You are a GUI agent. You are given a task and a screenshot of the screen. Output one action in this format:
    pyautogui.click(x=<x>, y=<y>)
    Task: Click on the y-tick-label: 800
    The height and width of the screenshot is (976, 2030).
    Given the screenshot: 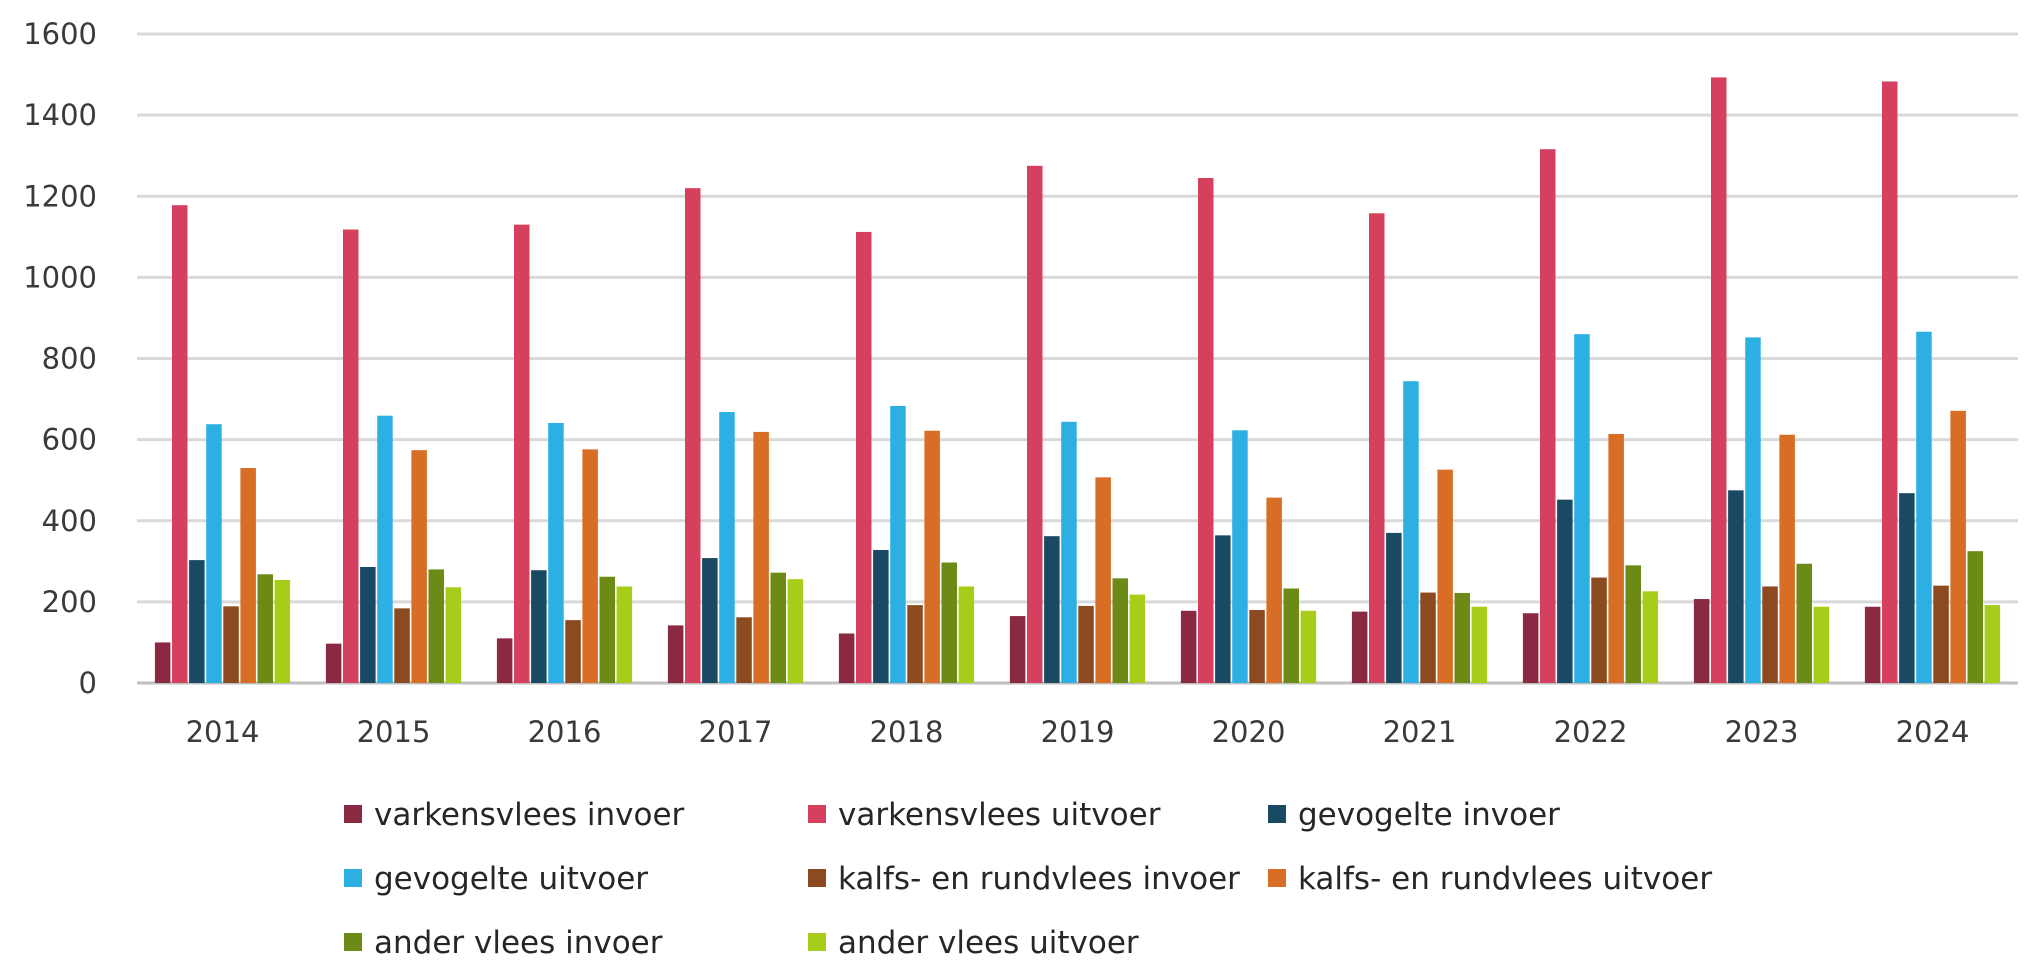 What is the action you would take?
    pyautogui.click(x=69, y=359)
    